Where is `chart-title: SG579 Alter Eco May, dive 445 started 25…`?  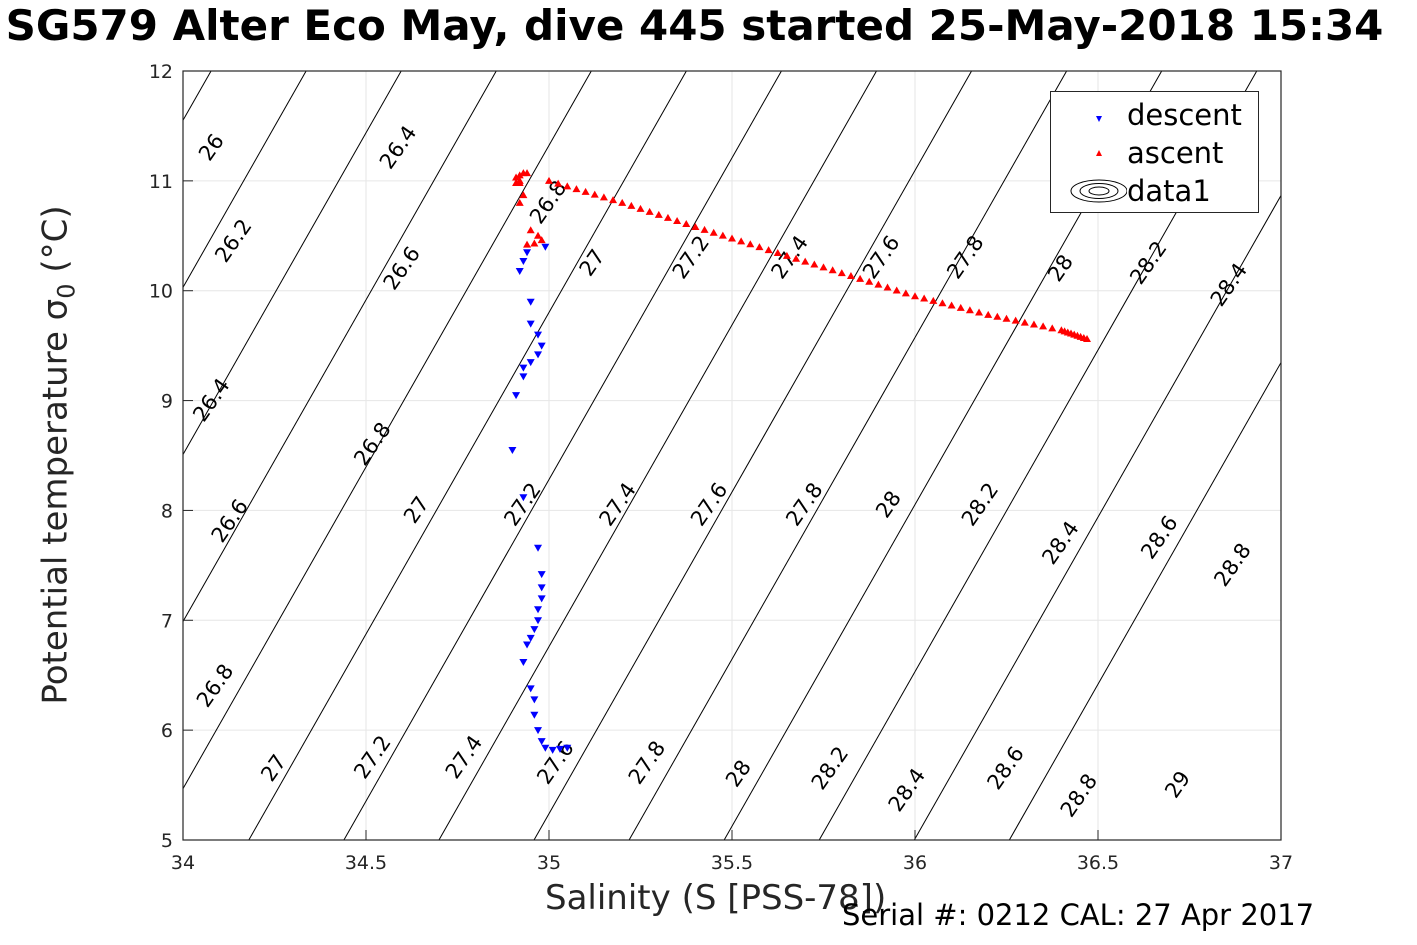 chart-title: SG579 Alter Eco May, dive 445 started 25… is located at coordinates (694, 25).